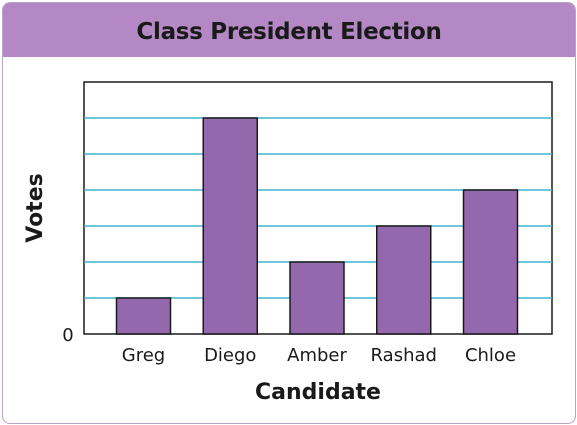 The image size is (577, 425). Describe the element at coordinates (317, 298) in the screenshot. I see `bar-amber` at that location.